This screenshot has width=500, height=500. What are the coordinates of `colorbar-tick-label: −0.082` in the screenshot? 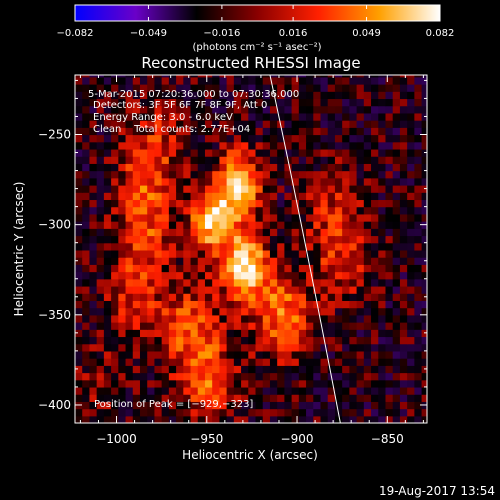 It's located at (74, 33).